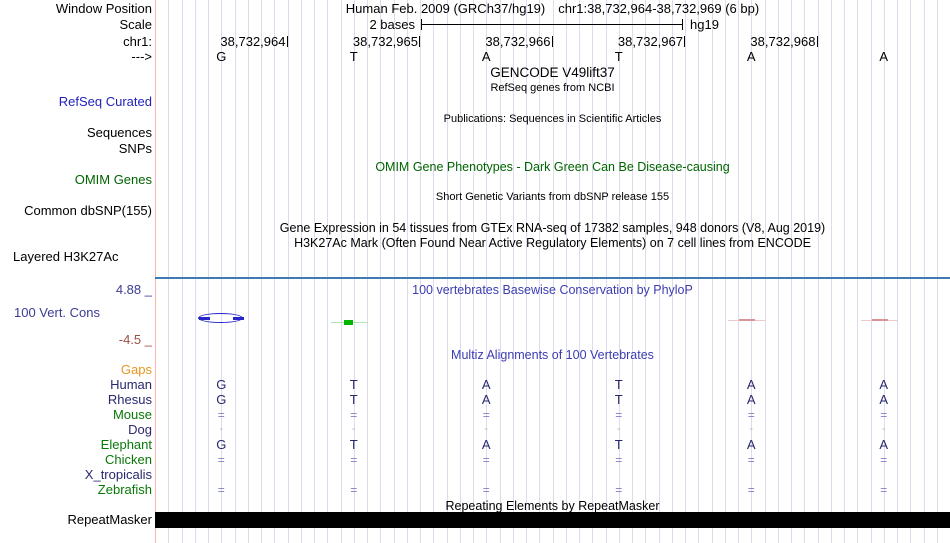  What do you see at coordinates (135, 148) in the screenshot?
I see `sidebar-snps: SNPs` at bounding box center [135, 148].